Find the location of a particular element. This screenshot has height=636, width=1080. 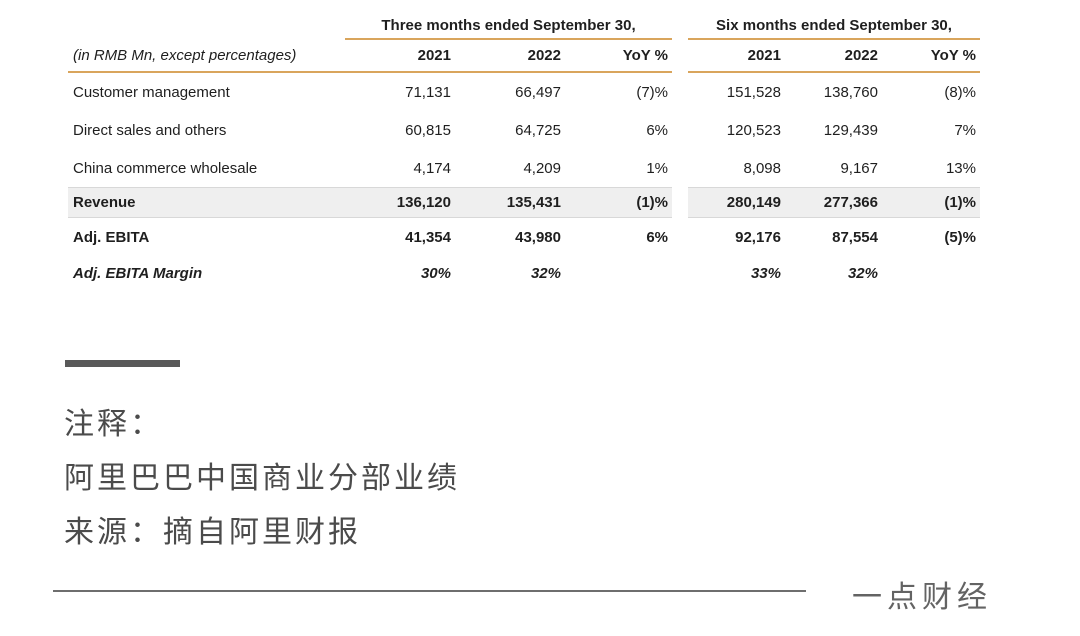

cell-value: 66,497 is located at coordinates (538, 92).